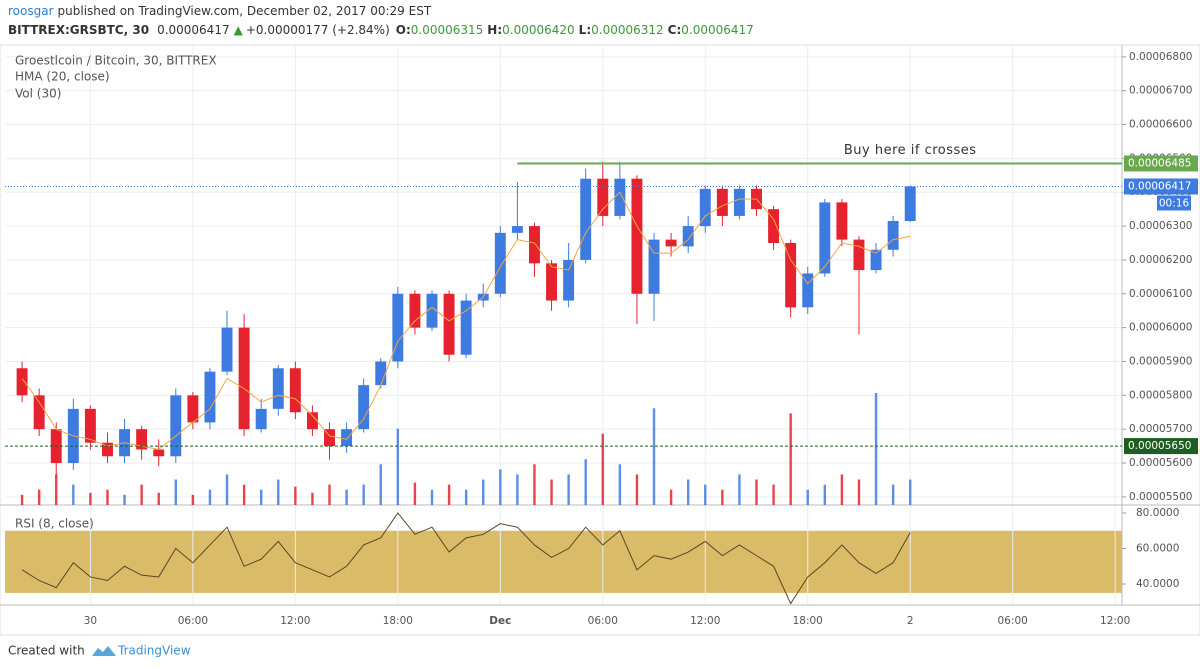 The image size is (1200, 668). I want to click on x-tick-label: 12:00, so click(705, 621).